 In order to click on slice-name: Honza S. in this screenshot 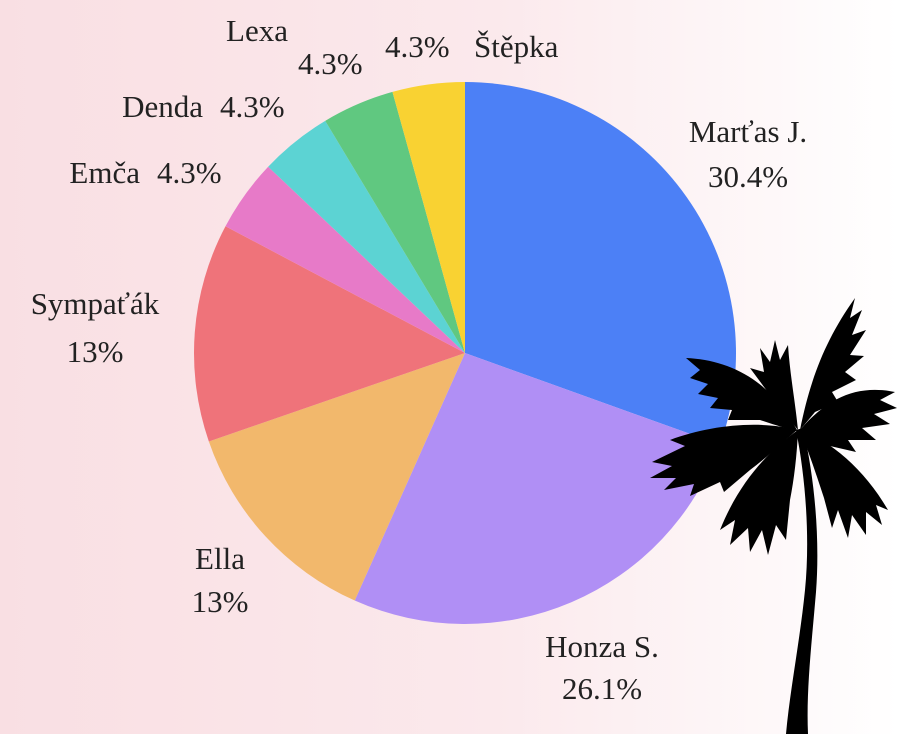, I will do `click(602, 646)`.